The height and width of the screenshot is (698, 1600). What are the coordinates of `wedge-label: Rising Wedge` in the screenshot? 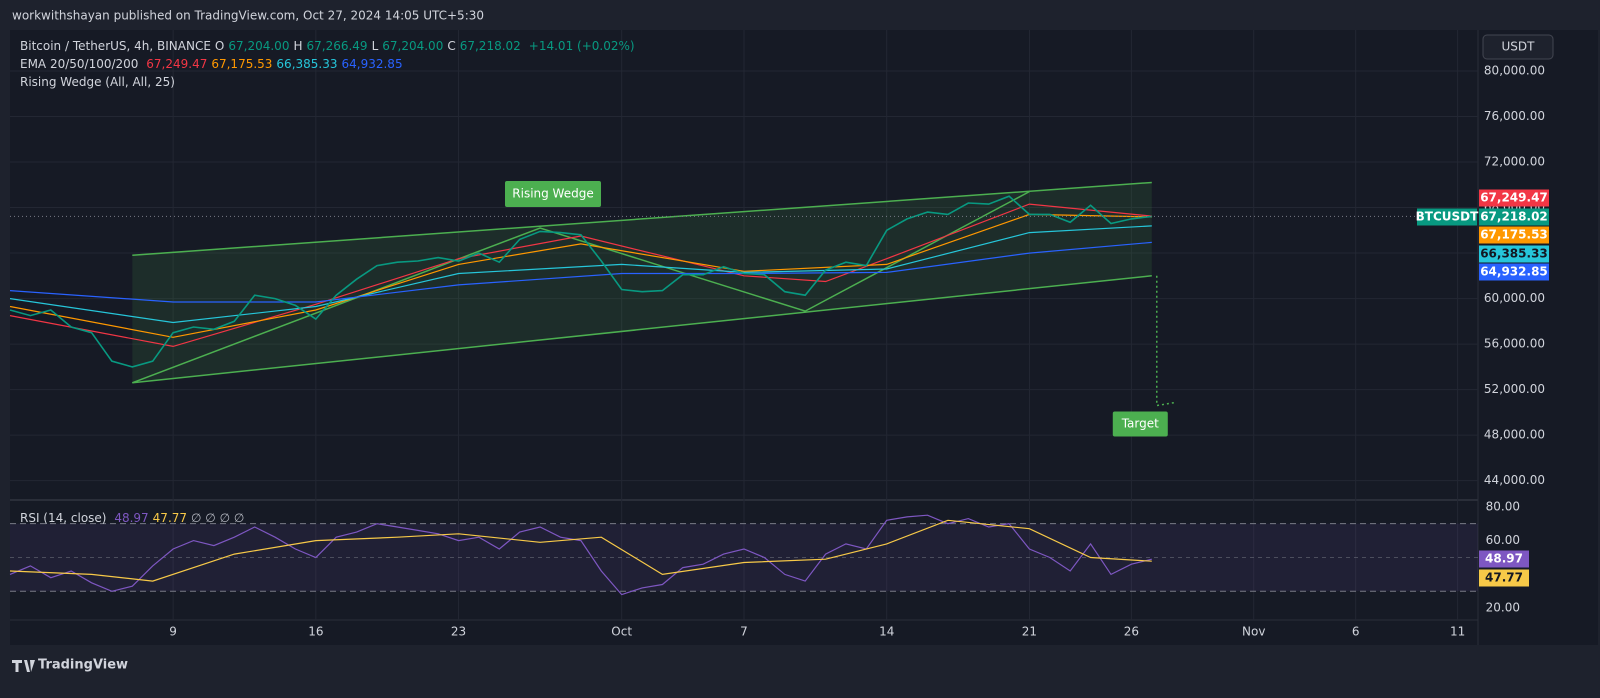 It's located at (553, 194).